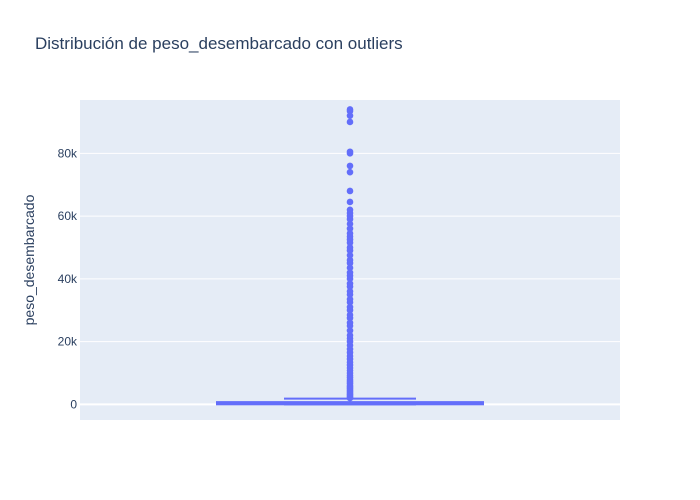 Image resolution: width=700 pixels, height=500 pixels. I want to click on y-tick-label: 40k, so click(68, 279).